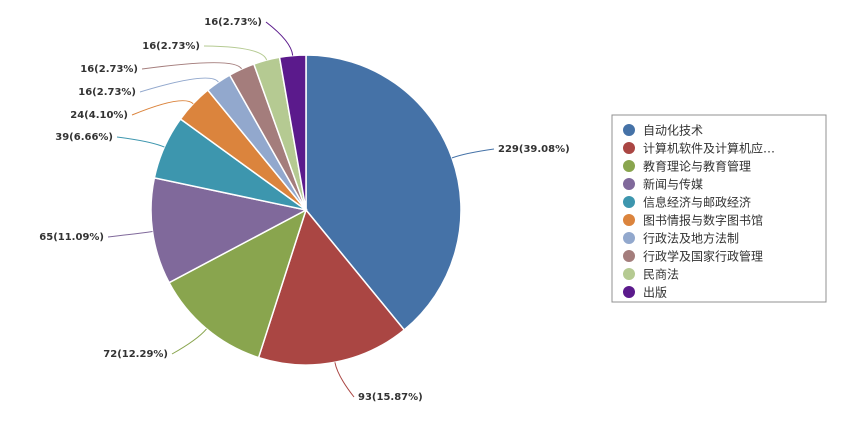 The image size is (845, 427). I want to click on legend-label-6: 图书情报与数字图书馆, so click(703, 220).